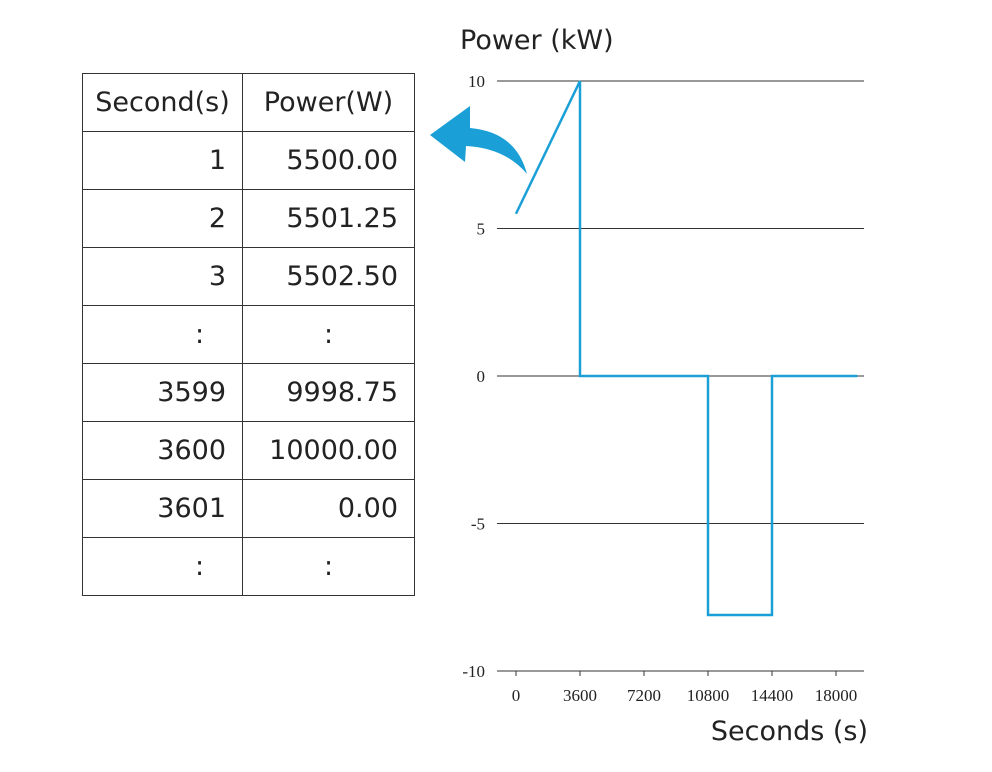  I want to click on table-cell-seconds: 3601, so click(162, 508).